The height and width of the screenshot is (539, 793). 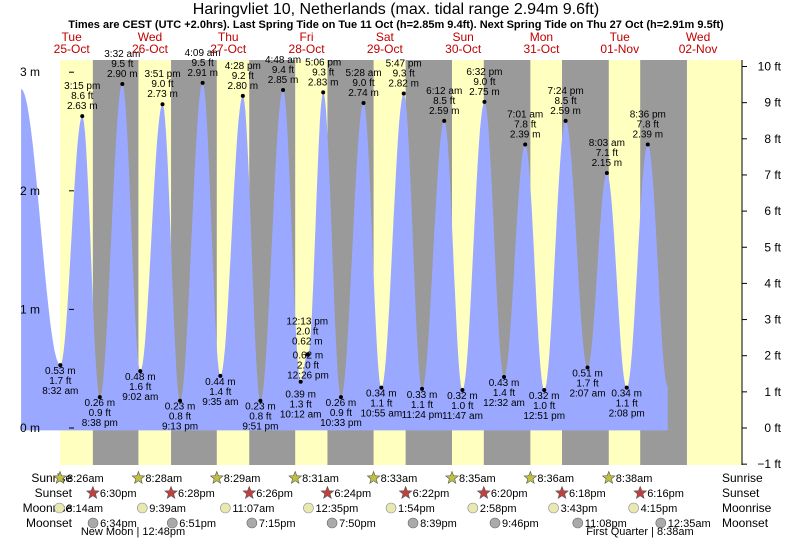 What do you see at coordinates (381, 414) in the screenshot?
I see `tide-label: 10:55 am` at bounding box center [381, 414].